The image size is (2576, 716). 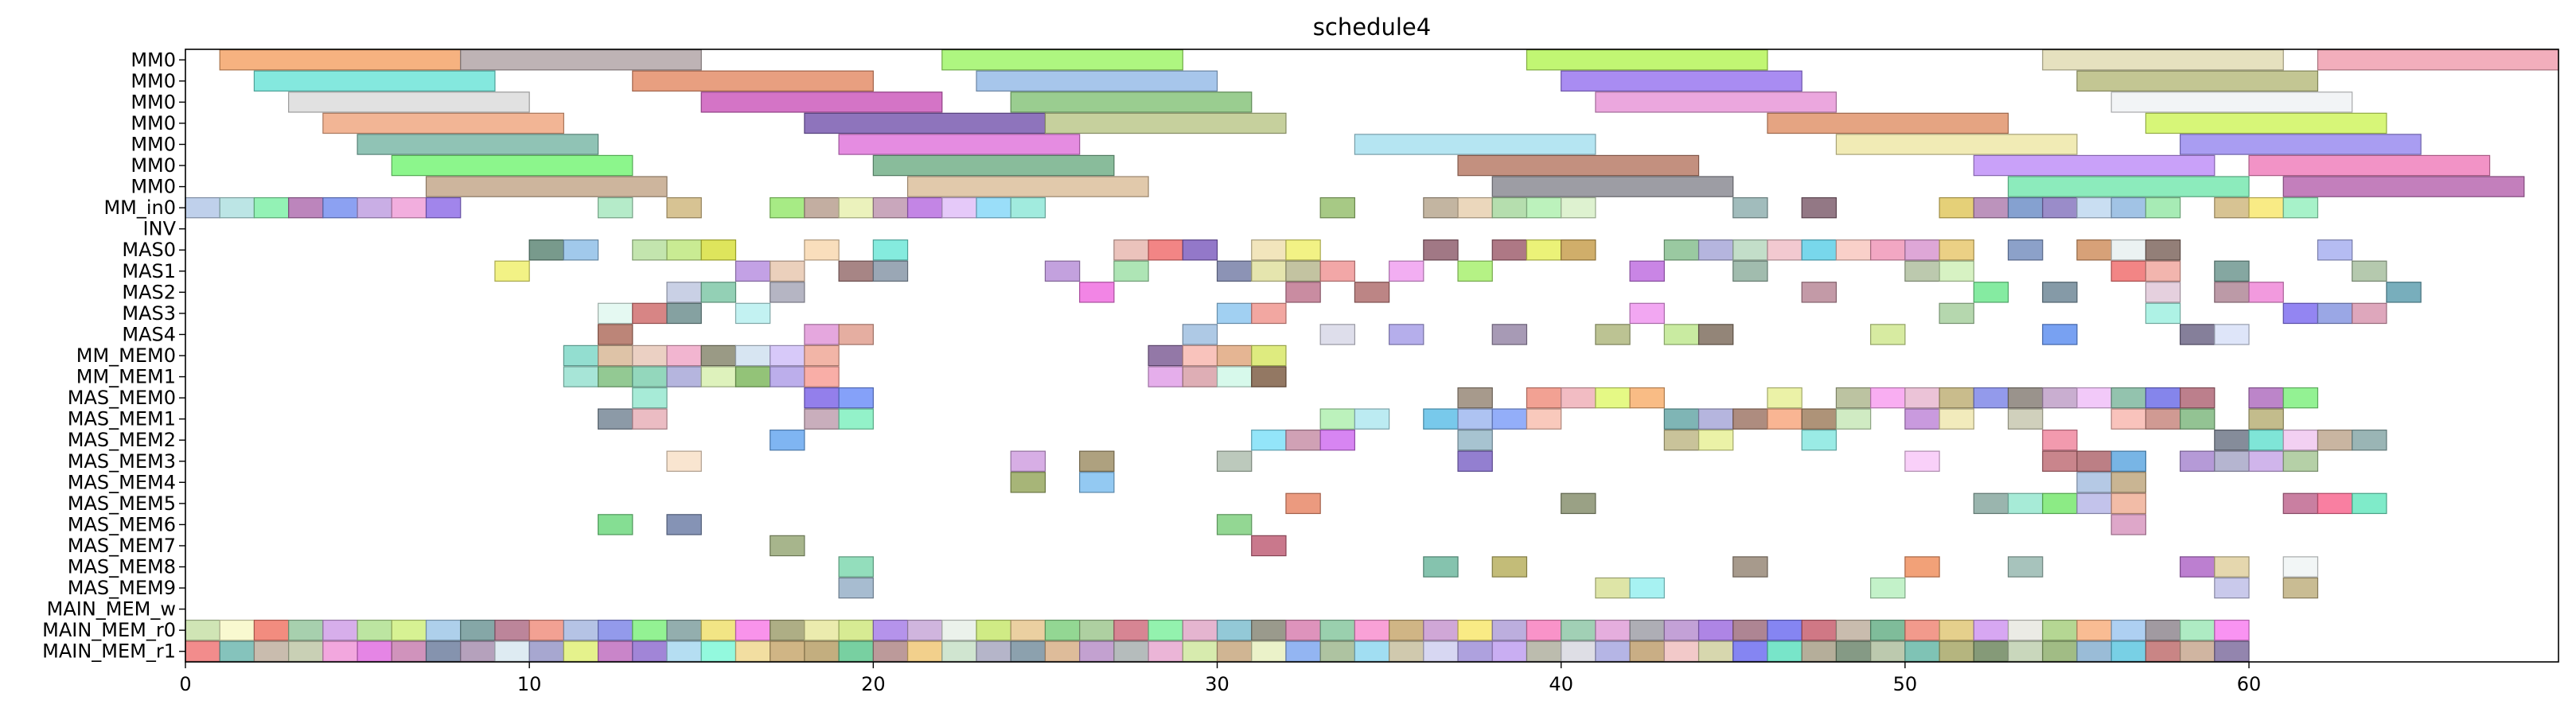 I want to click on x-axis: 0 10 20 30 40 50 60, so click(x=1220, y=678).